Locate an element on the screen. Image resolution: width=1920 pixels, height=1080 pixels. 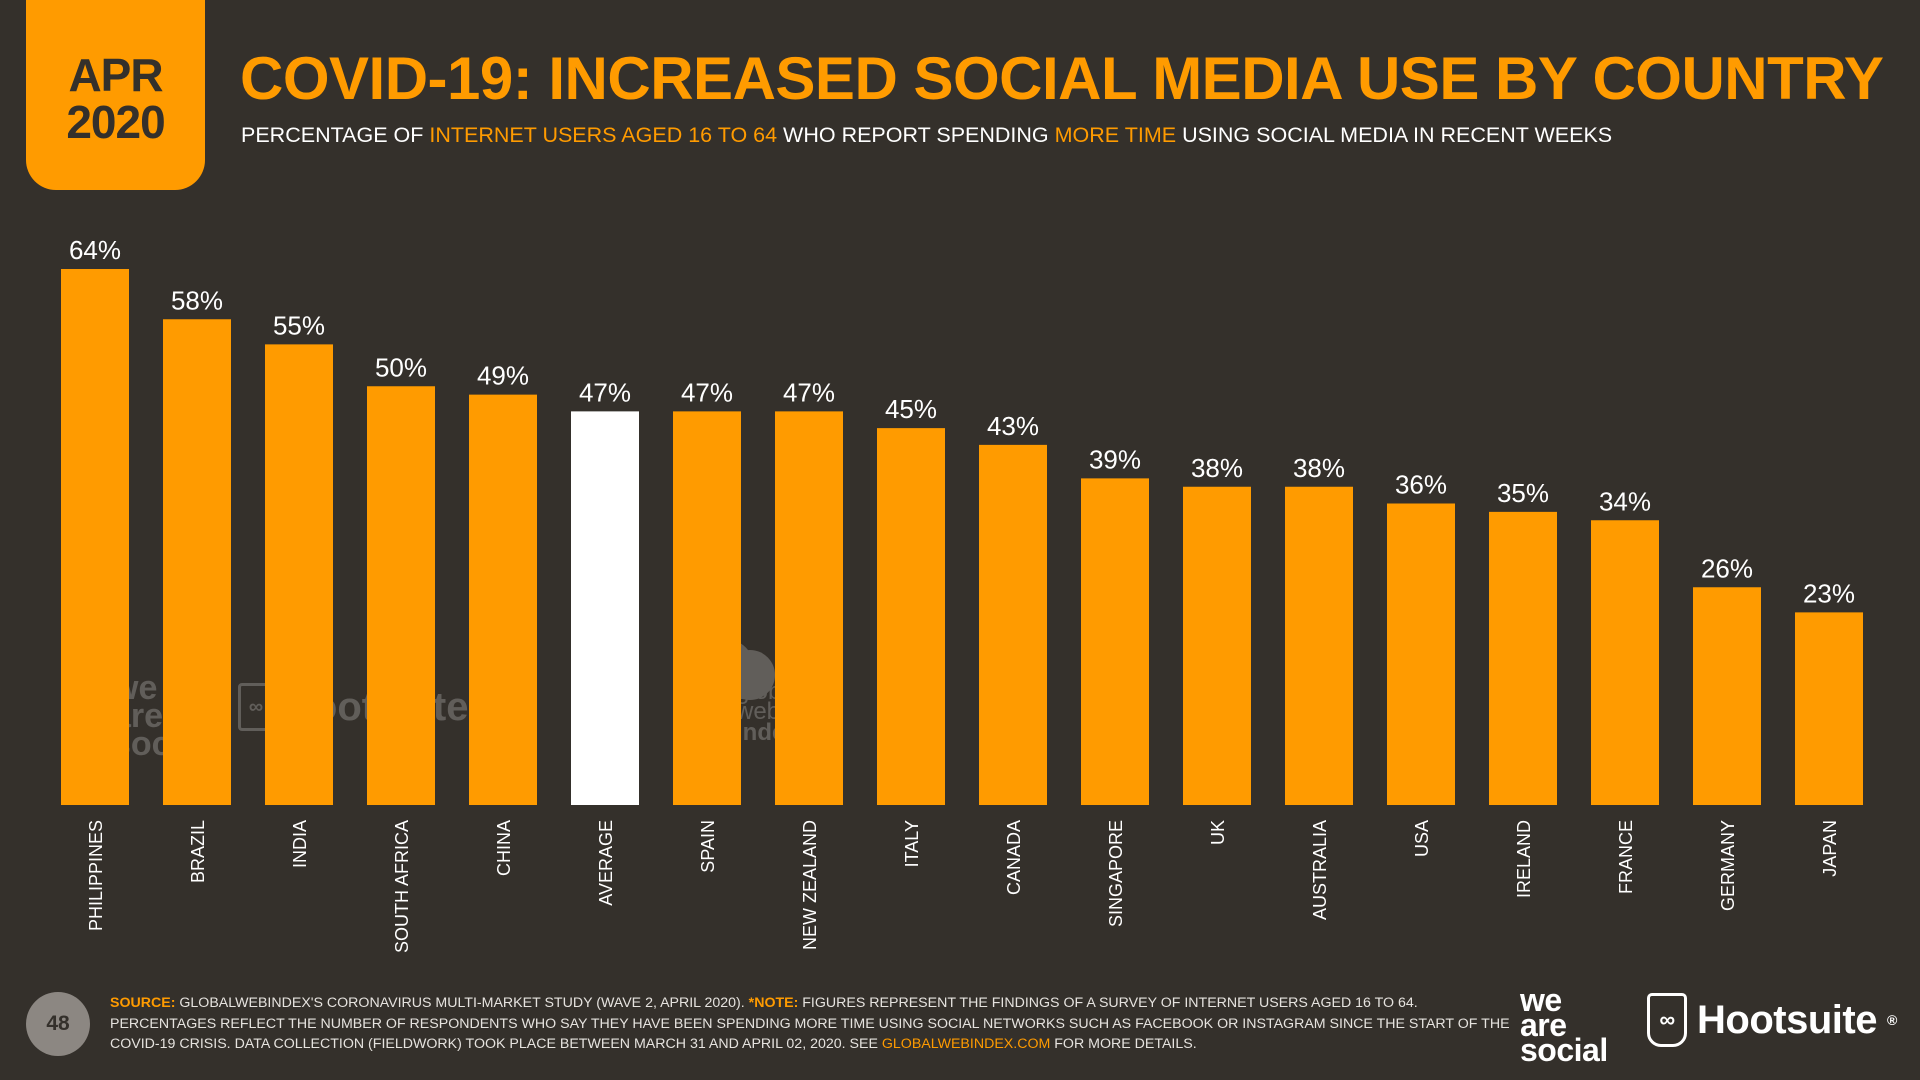
subtitle-part-1: PERCENTAGE OF is located at coordinates (335, 135).